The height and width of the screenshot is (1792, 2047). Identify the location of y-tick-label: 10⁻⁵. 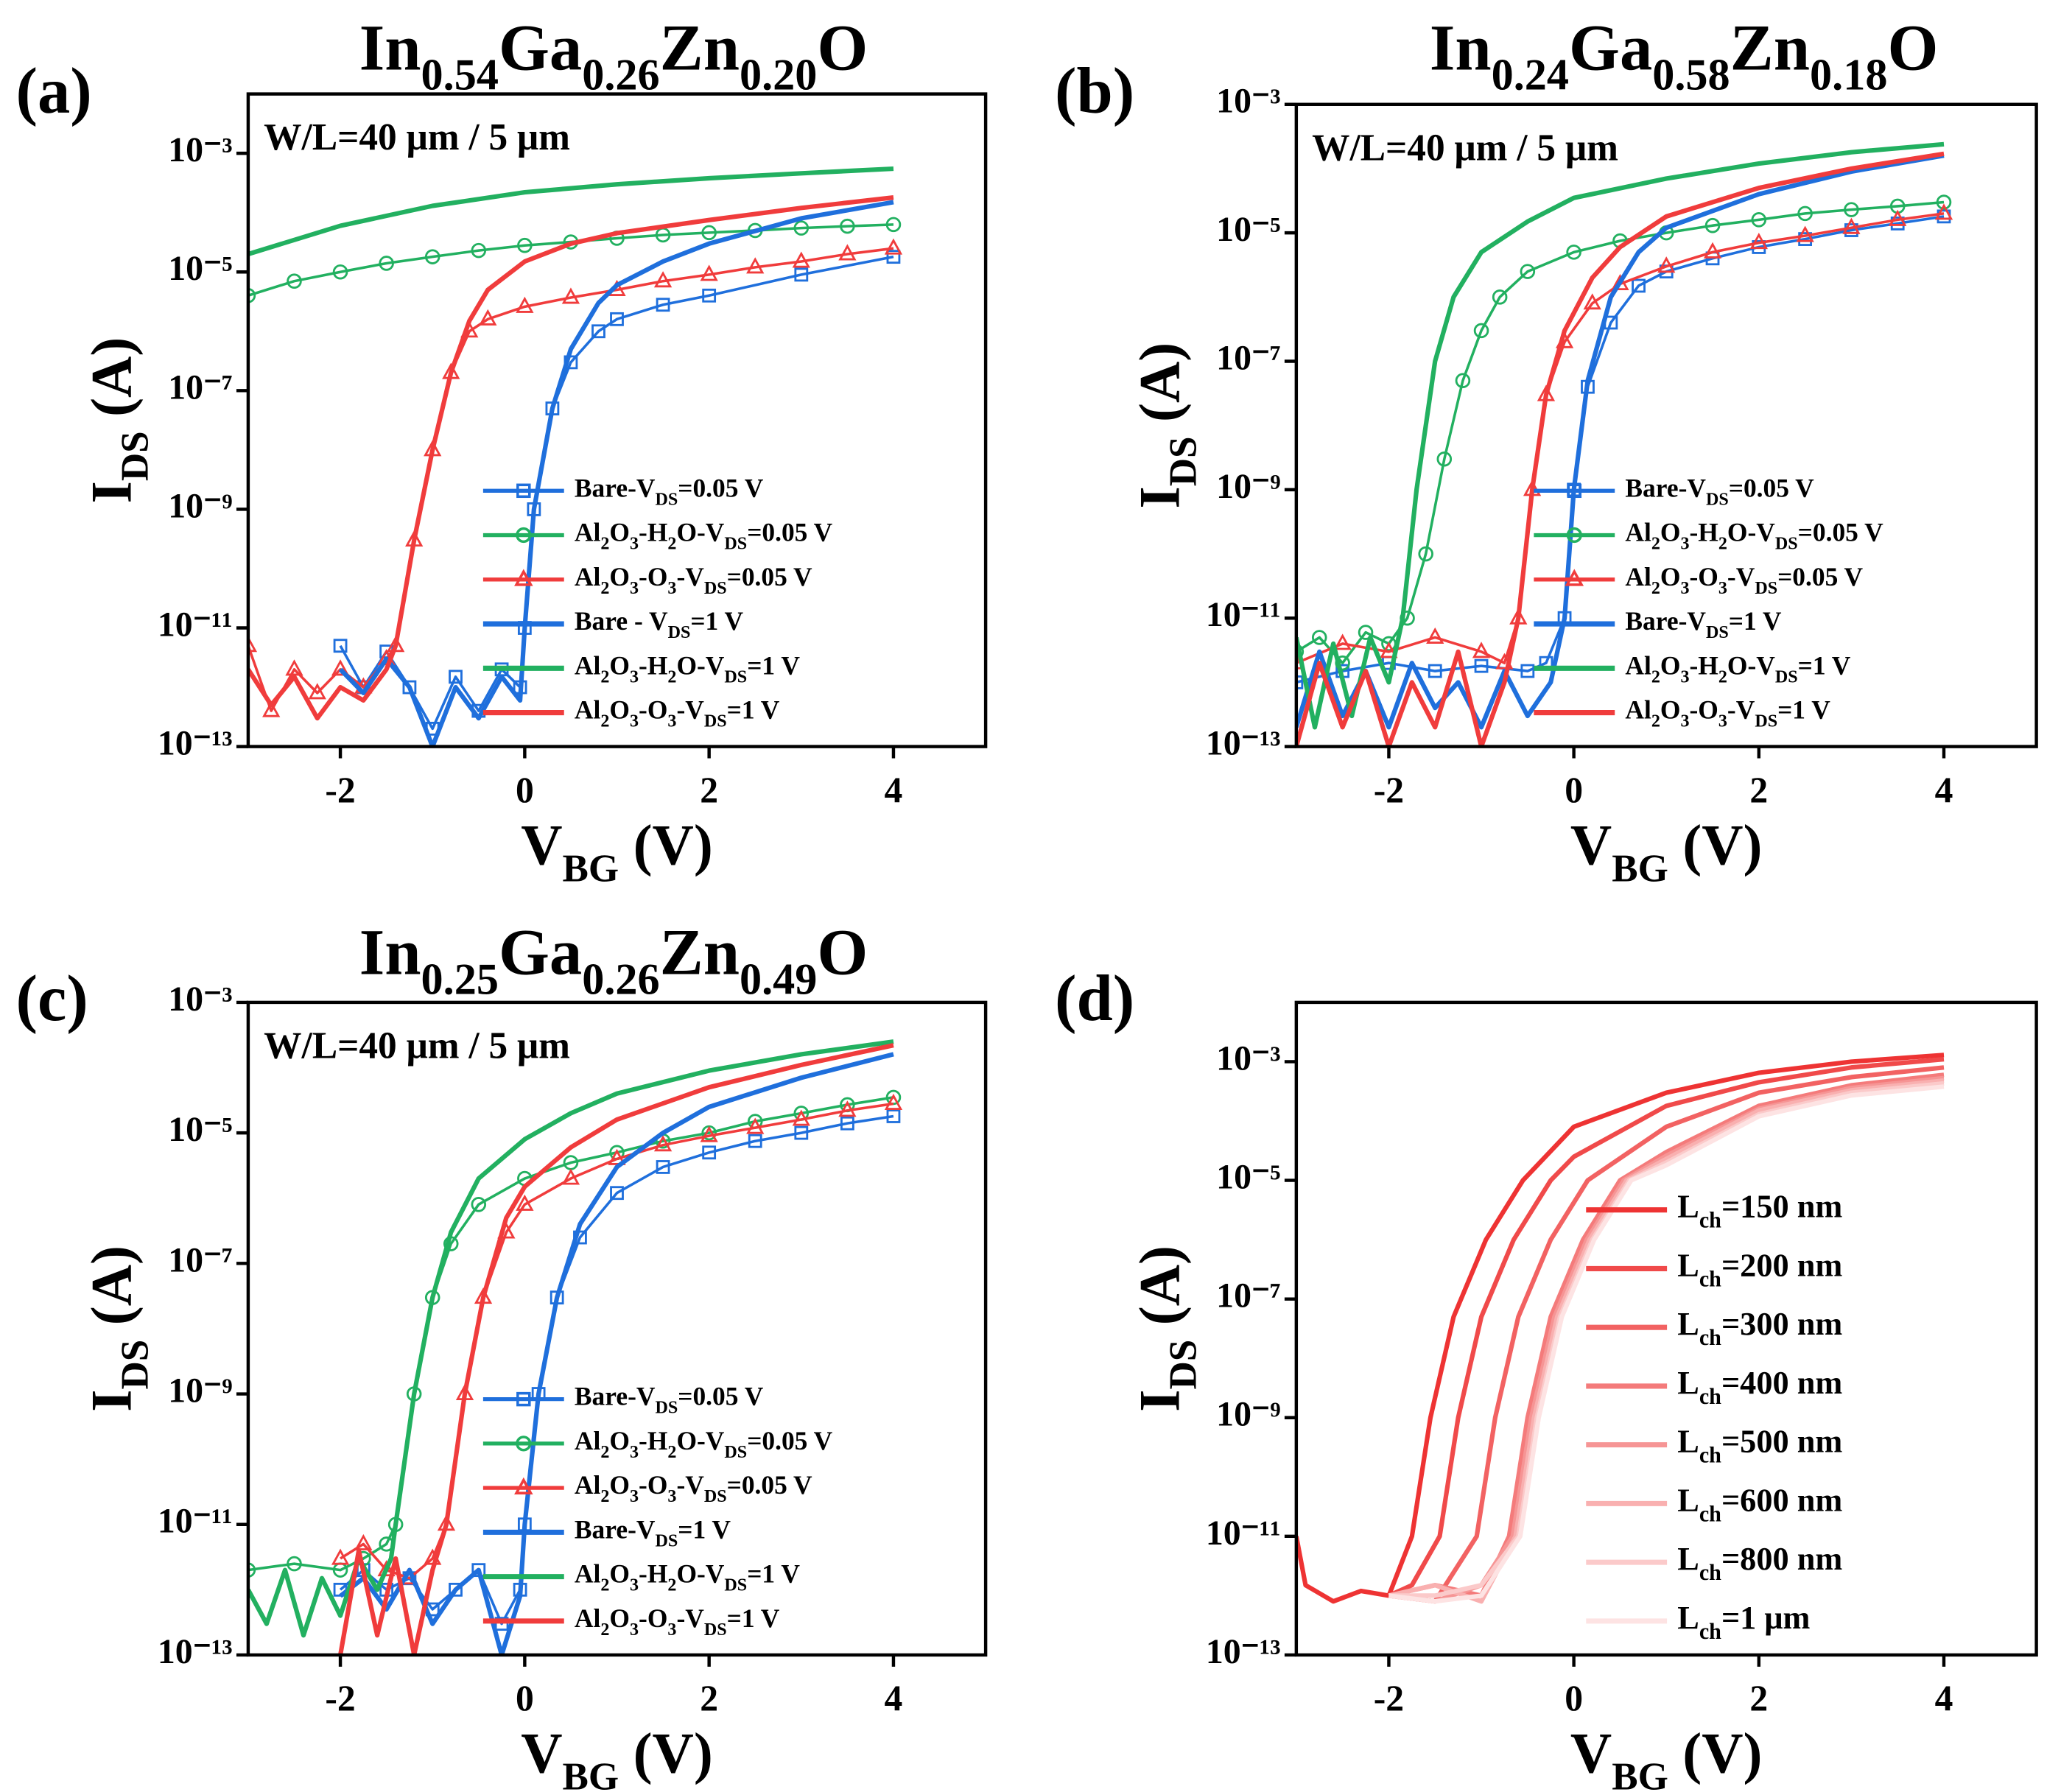
(200, 268).